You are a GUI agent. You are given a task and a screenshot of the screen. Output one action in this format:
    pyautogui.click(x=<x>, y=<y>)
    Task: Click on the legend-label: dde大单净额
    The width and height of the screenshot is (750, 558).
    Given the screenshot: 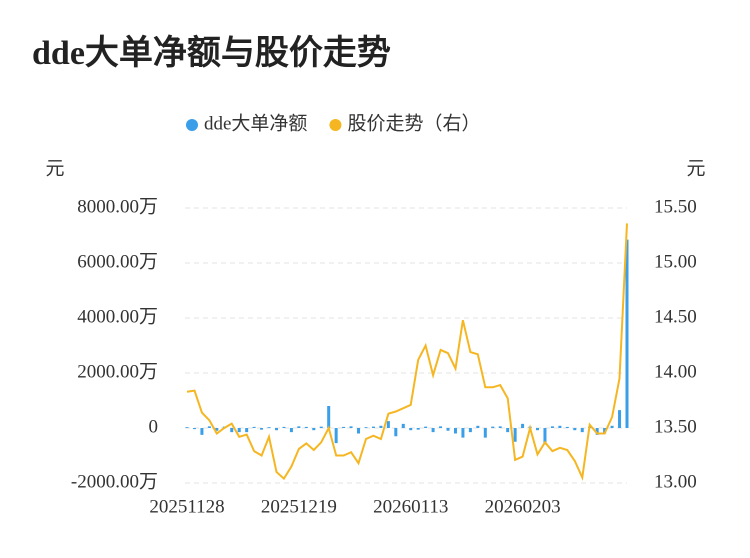 What is the action you would take?
    pyautogui.click(x=255, y=123)
    